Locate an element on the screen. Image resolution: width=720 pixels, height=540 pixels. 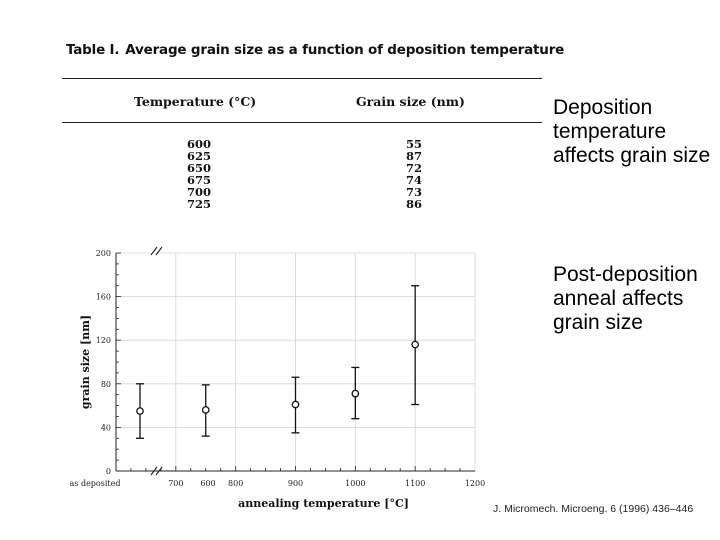
column-header-temperature: Temperature (°C) is located at coordinates (195, 101).